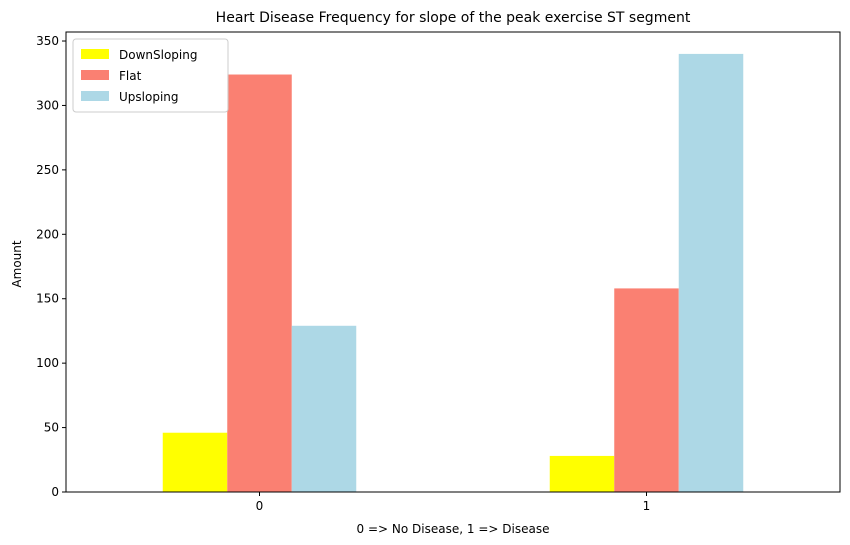 This screenshot has height=545, width=850. What do you see at coordinates (260, 506) in the screenshot?
I see `x-tick-label-0: 0` at bounding box center [260, 506].